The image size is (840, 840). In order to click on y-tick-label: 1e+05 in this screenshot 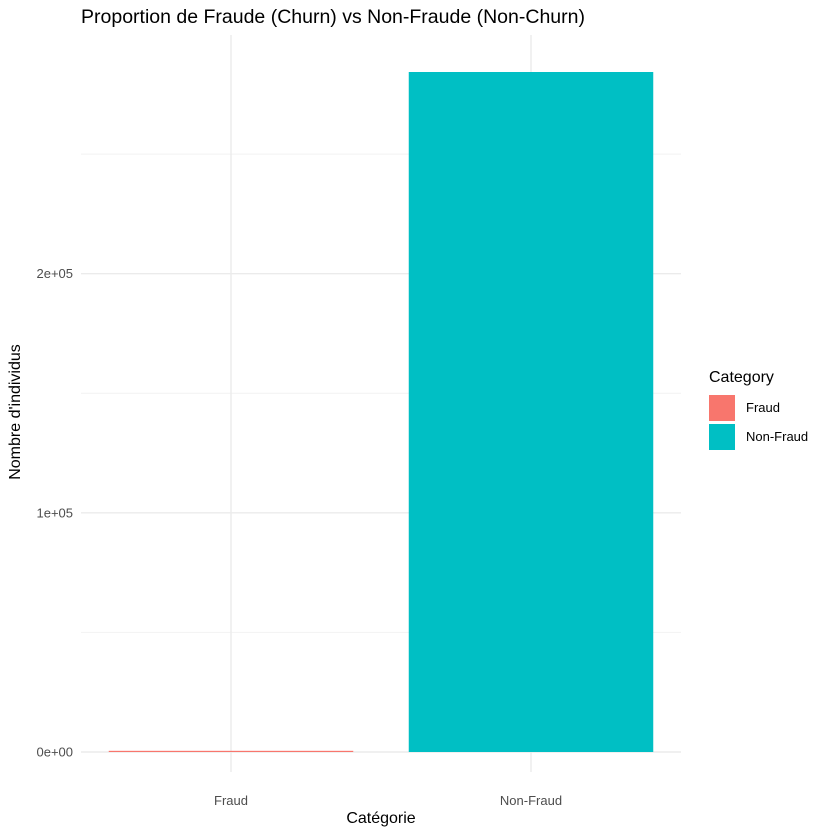, I will do `click(54, 512)`.